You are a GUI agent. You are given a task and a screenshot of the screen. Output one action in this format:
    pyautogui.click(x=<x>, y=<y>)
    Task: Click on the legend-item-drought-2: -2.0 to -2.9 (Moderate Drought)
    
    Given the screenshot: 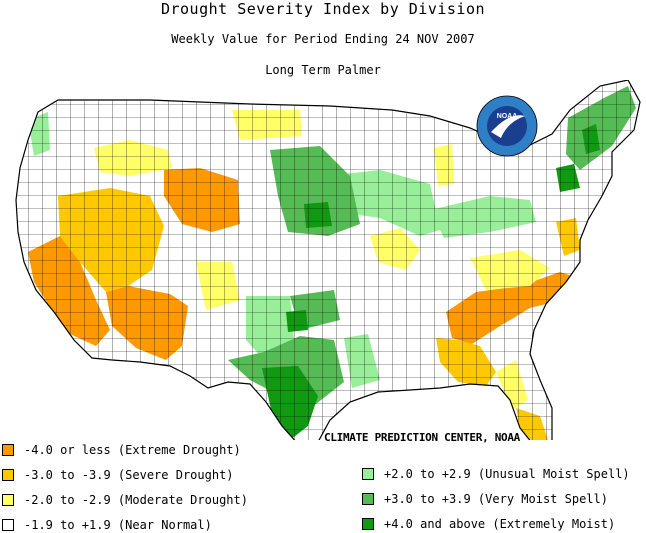 What is the action you would take?
    pyautogui.click(x=125, y=500)
    